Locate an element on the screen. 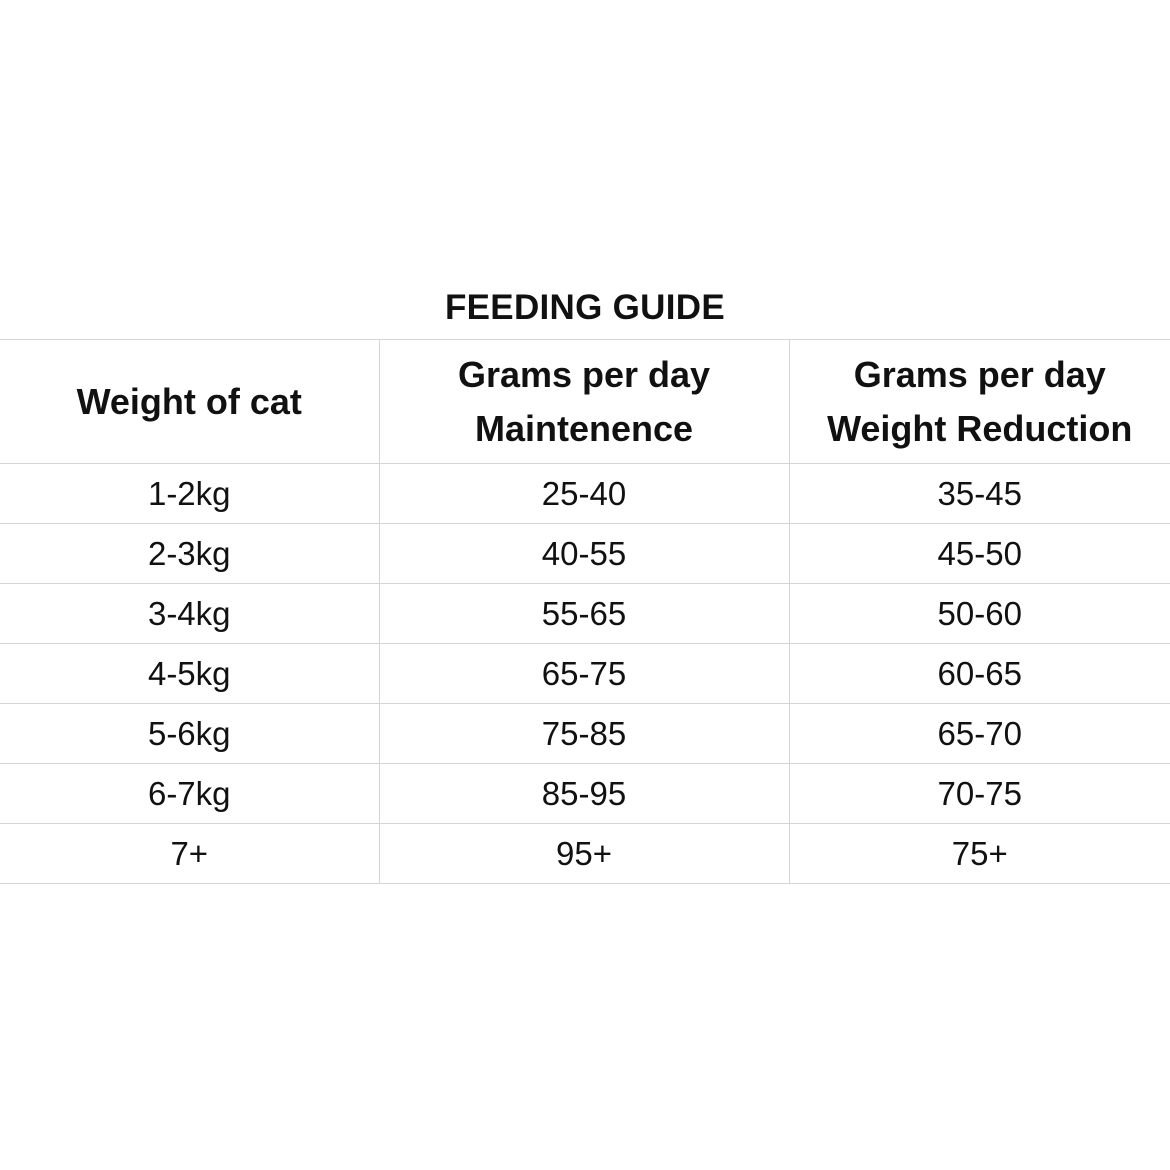  cell-maintenance: 95+ is located at coordinates (583, 853).